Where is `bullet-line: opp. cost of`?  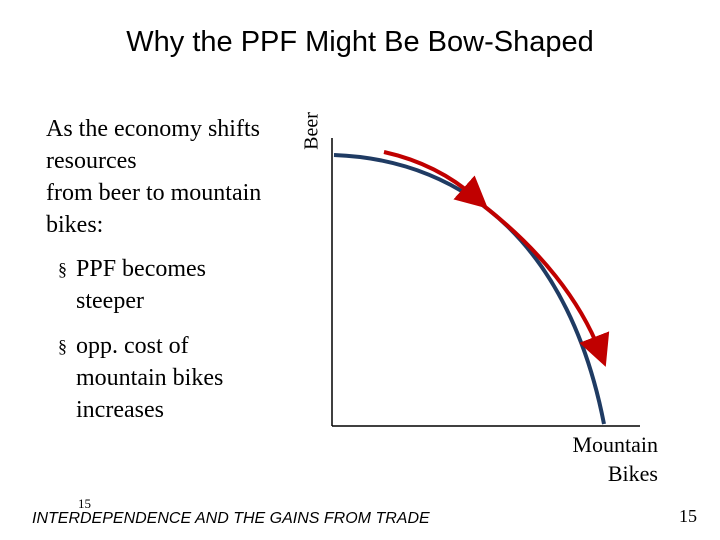
bullet-line: opp. cost of is located at coordinates (132, 346).